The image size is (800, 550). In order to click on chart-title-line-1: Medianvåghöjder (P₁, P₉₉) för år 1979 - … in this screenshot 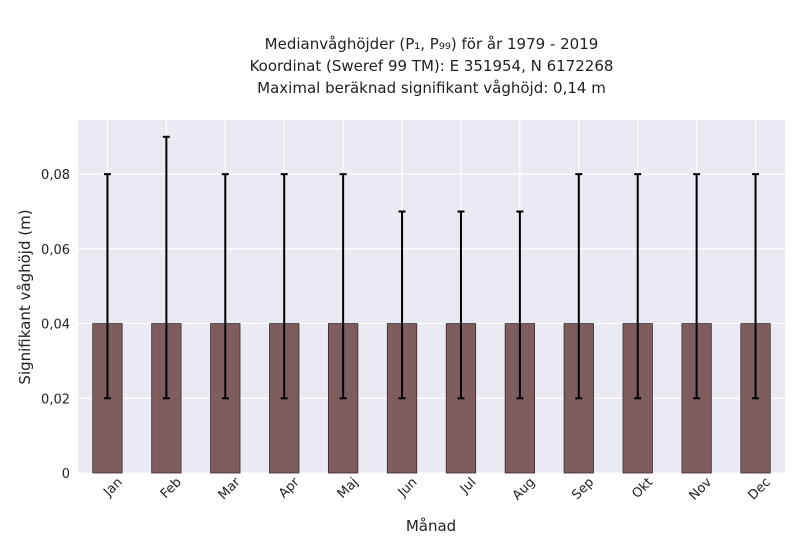, I will do `click(431, 44)`.